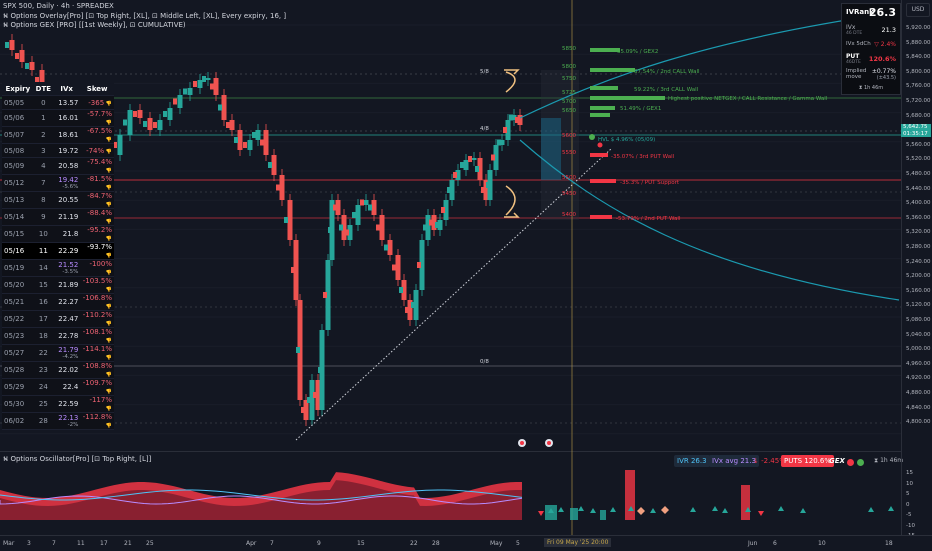 This screenshot has width=932, height=551. I want to click on ivx-dte-value: 0, so click(43, 102).